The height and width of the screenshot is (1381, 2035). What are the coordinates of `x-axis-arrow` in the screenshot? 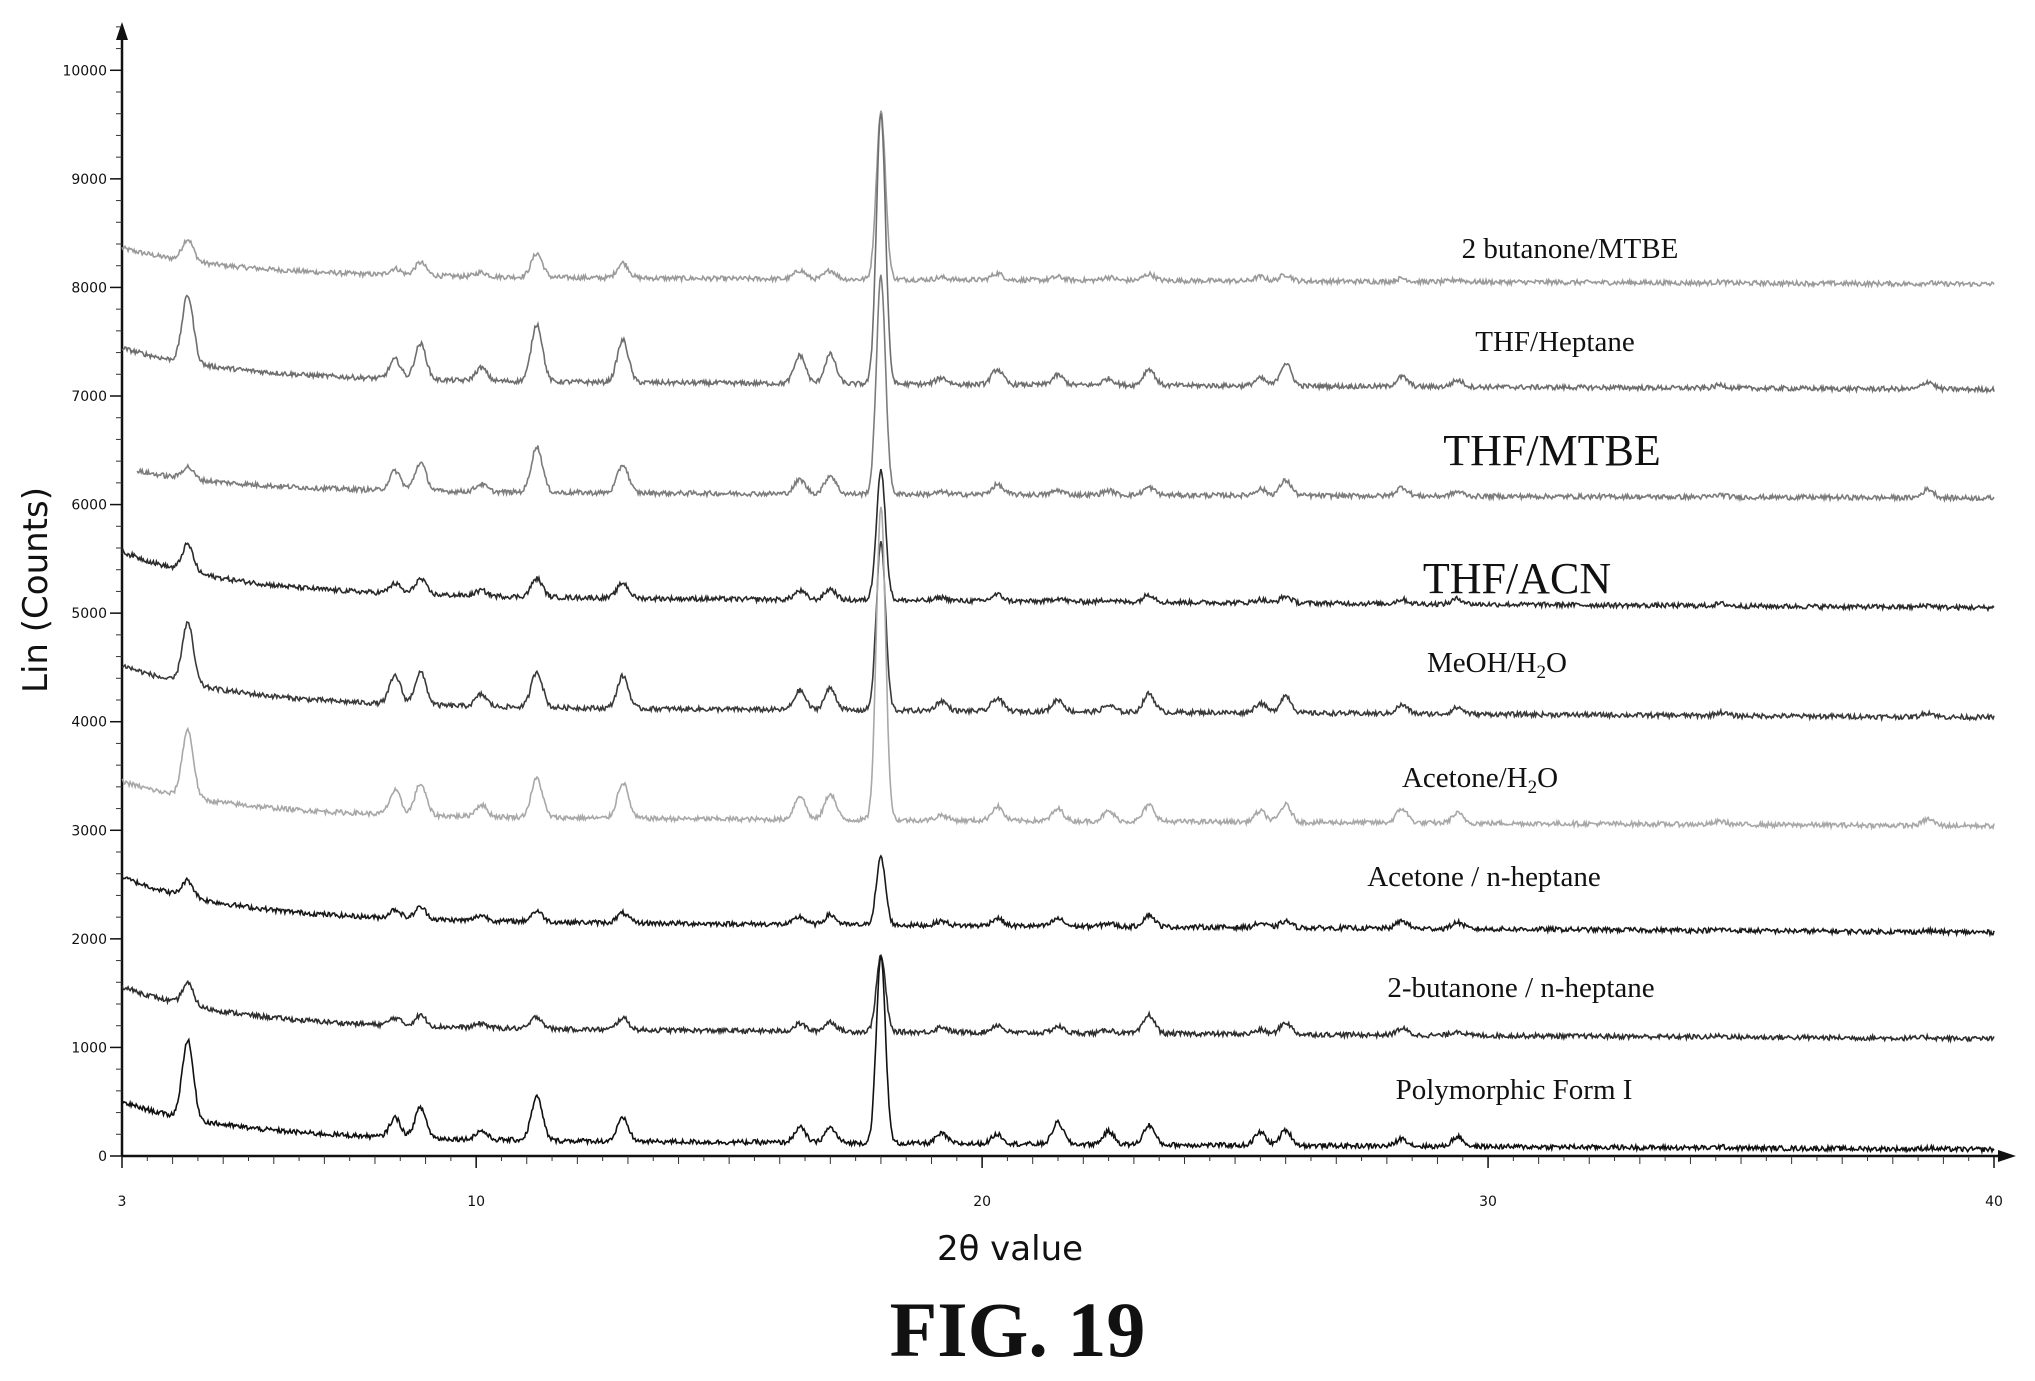 It's located at (2007, 1156).